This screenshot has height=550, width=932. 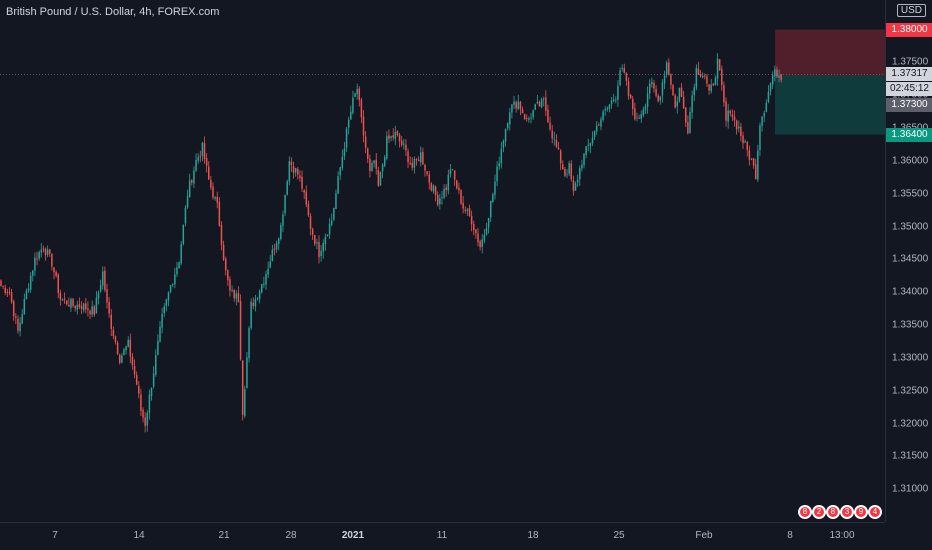 I want to click on time-tick-label: 7, so click(x=55, y=535).